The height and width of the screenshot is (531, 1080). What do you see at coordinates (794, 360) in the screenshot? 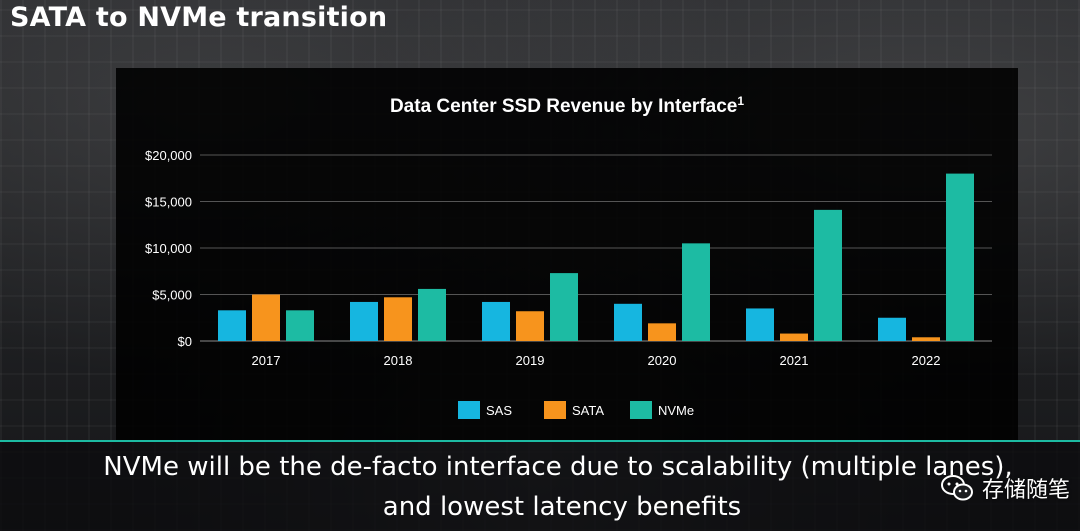
I see `x-tick-label: 2021` at bounding box center [794, 360].